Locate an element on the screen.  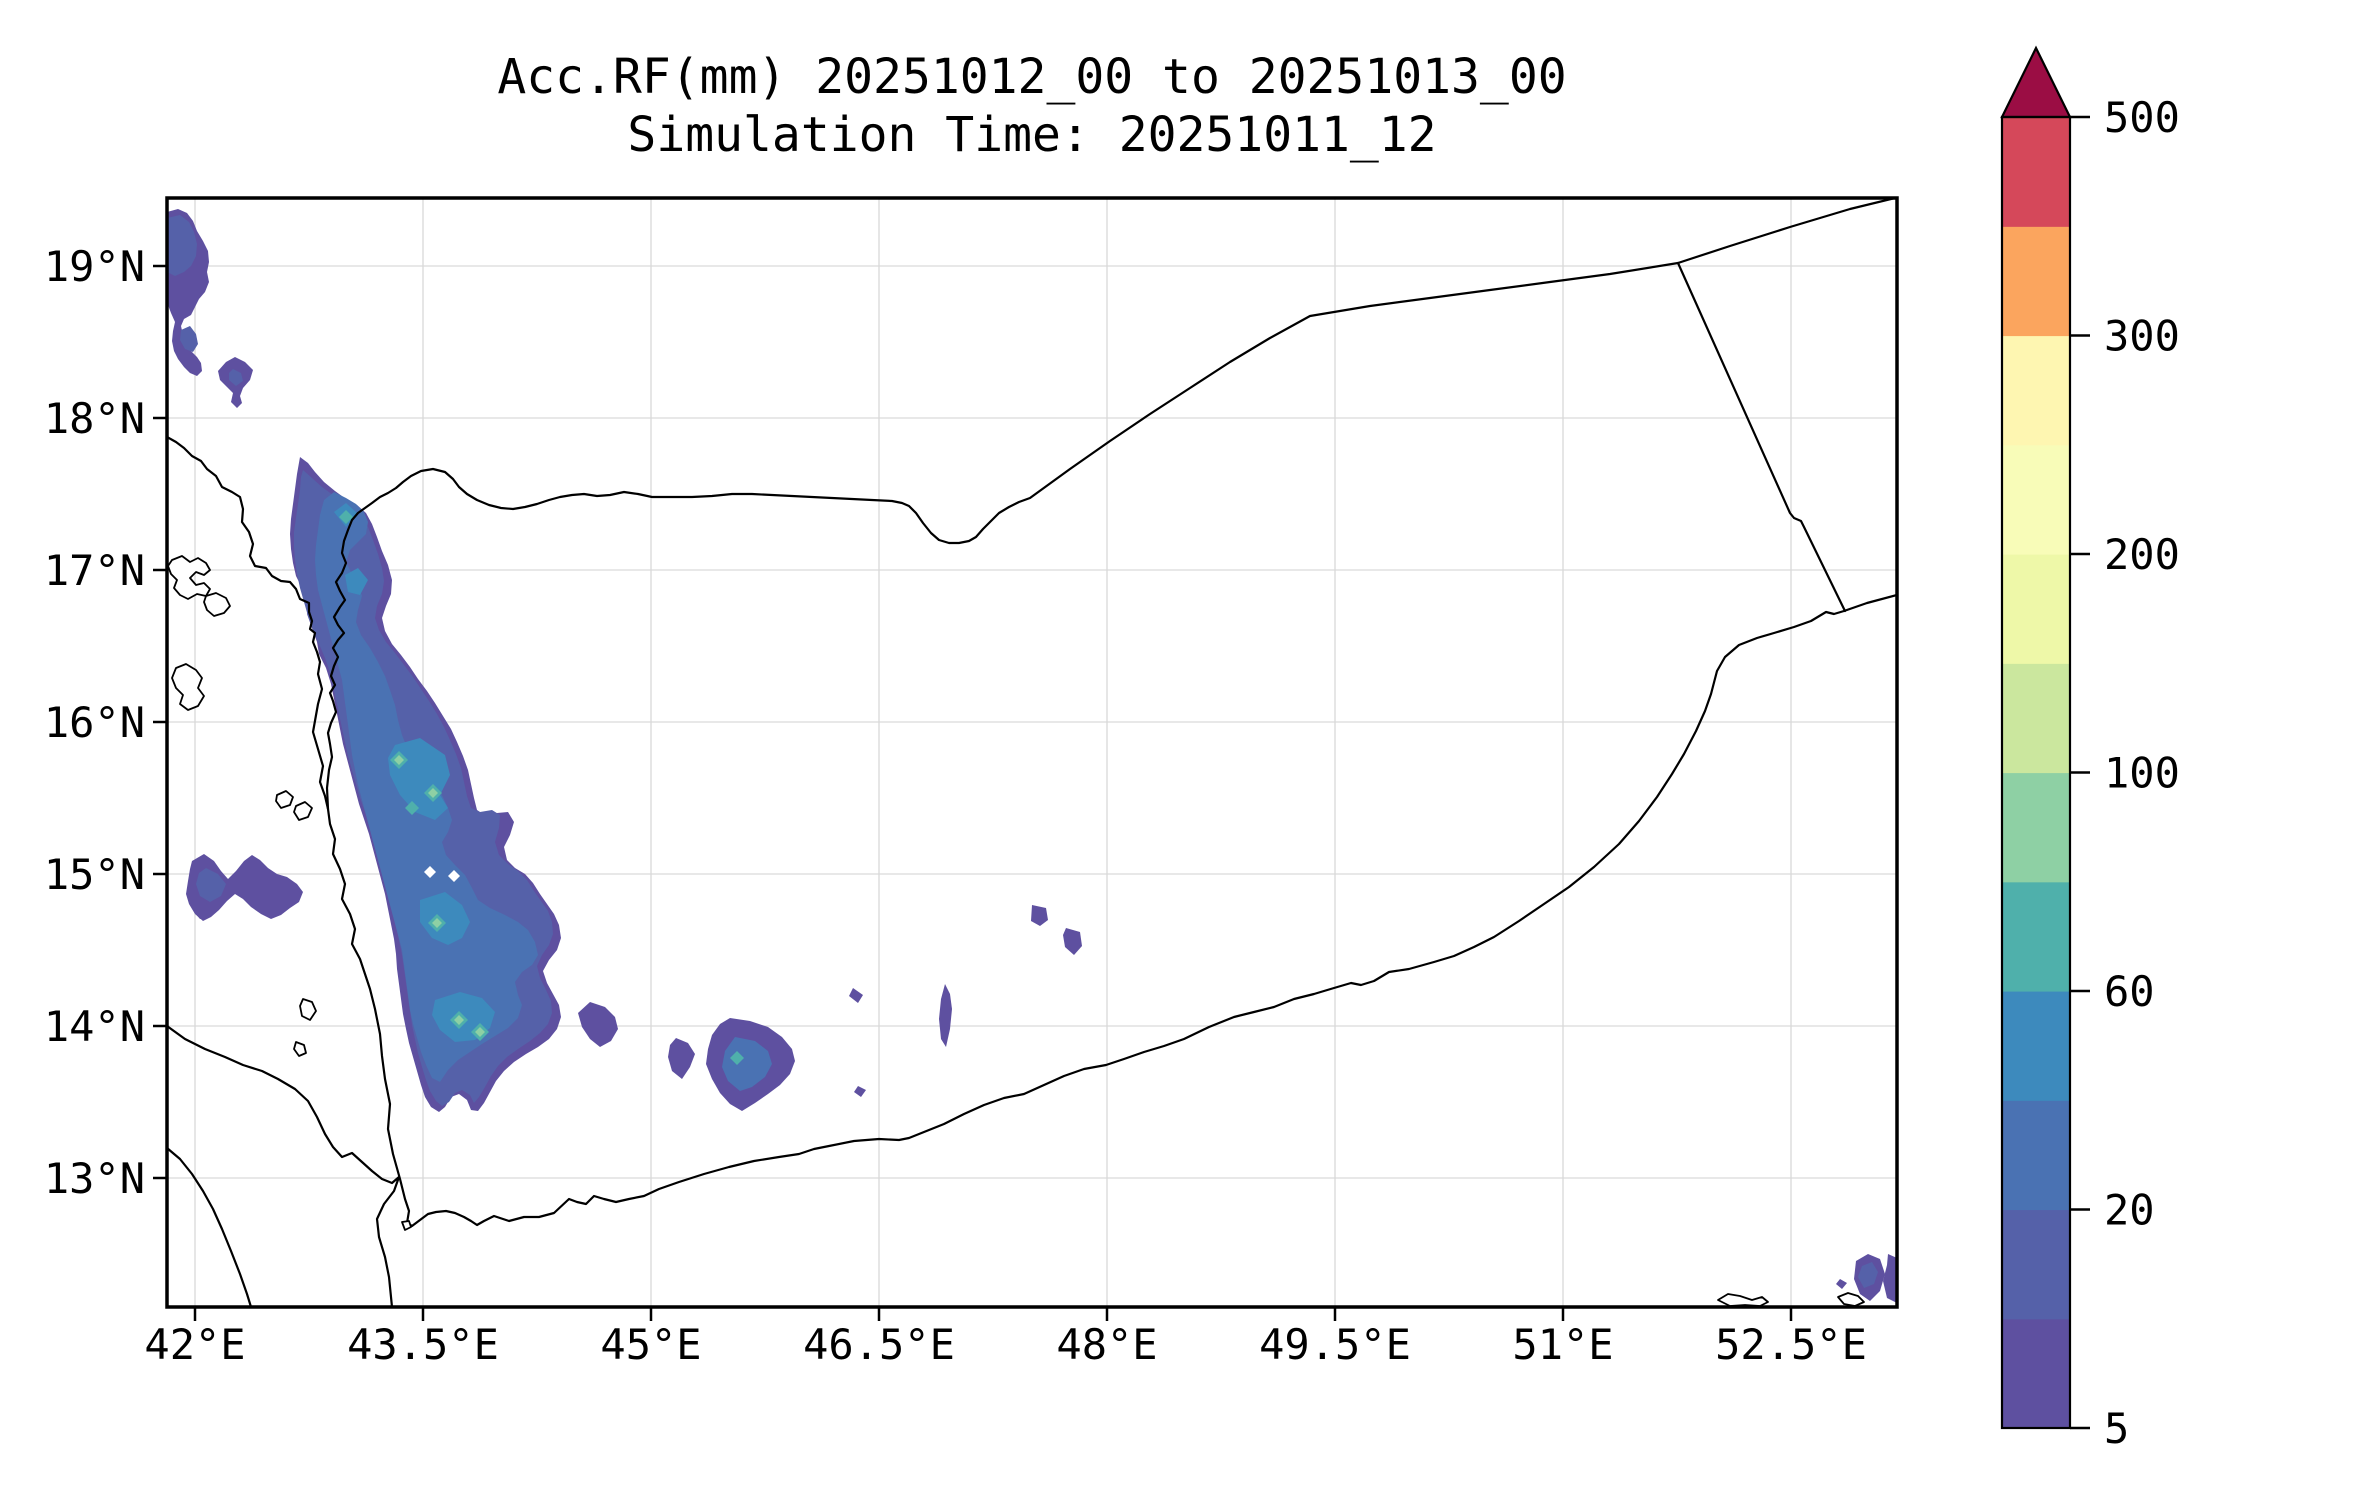
colorbar-segment-150mm is located at coordinates (2036, 609).